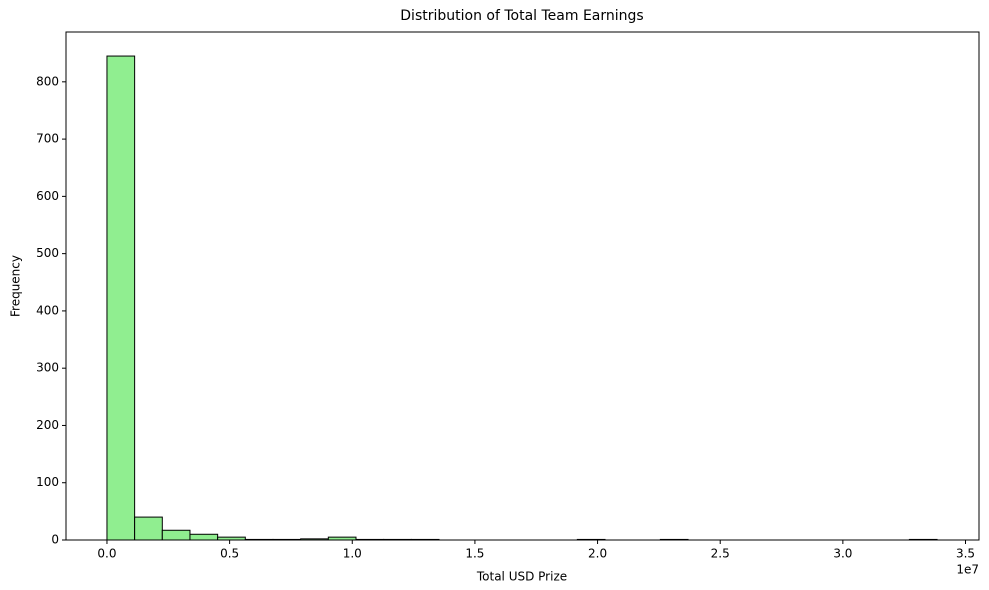  What do you see at coordinates (47, 253) in the screenshot?
I see `y-tick-label: 500` at bounding box center [47, 253].